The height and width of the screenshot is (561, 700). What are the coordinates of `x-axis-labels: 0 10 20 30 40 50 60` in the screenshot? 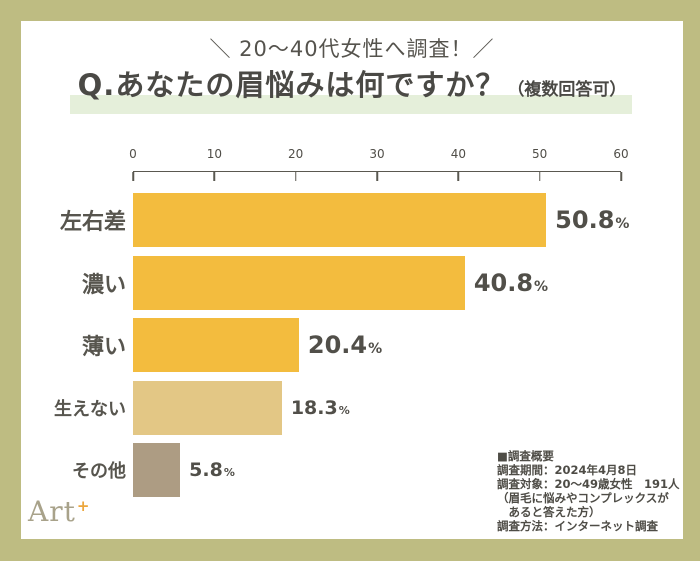 It's located at (378, 157).